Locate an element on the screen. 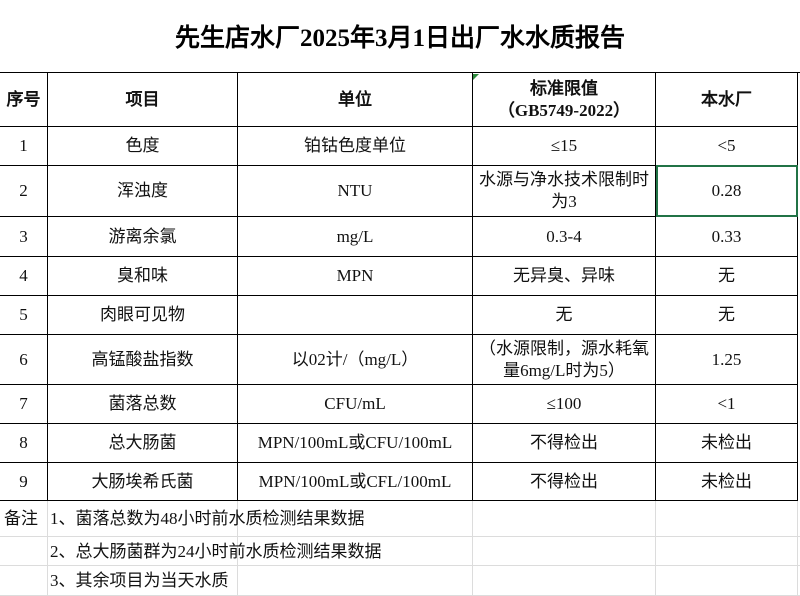  note-text: 3、其余项目为当天水质 is located at coordinates (139, 580).